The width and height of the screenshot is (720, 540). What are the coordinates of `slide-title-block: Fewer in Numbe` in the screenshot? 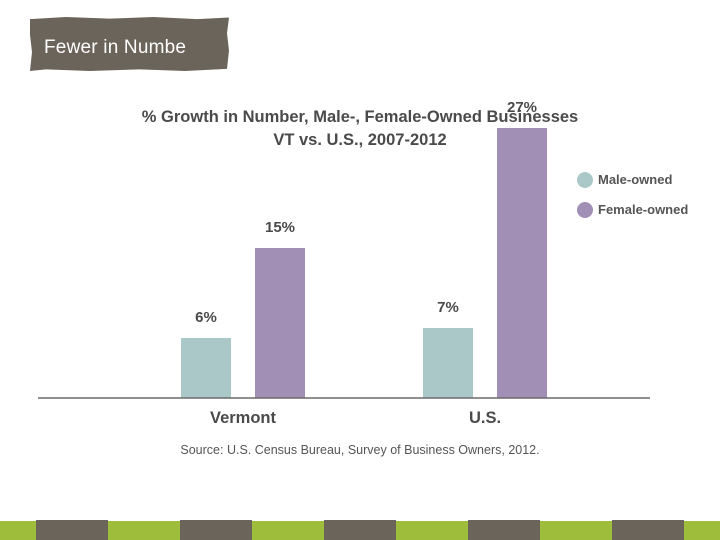 It's located at (129, 44).